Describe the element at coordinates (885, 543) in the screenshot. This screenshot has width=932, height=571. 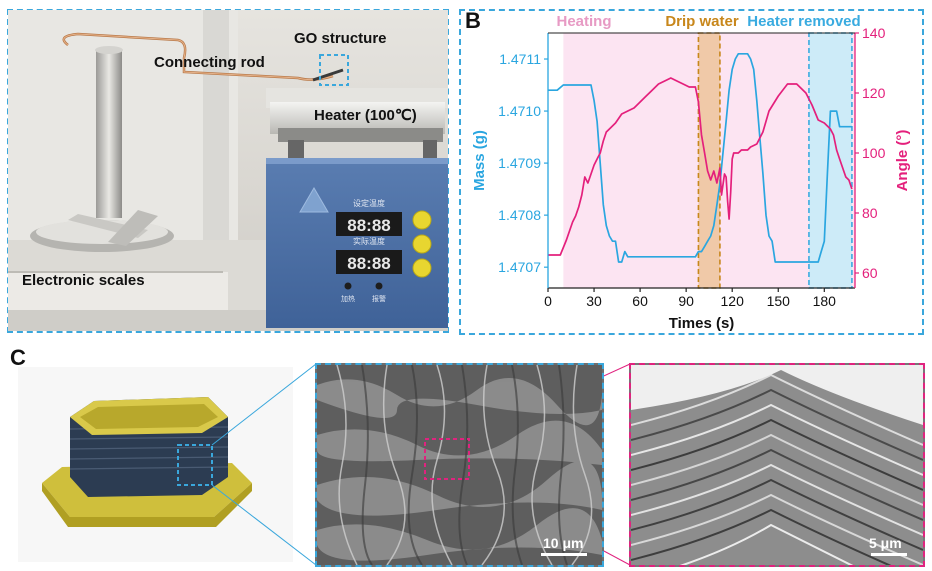
I see `scale-bar-right: 5 μm` at that location.